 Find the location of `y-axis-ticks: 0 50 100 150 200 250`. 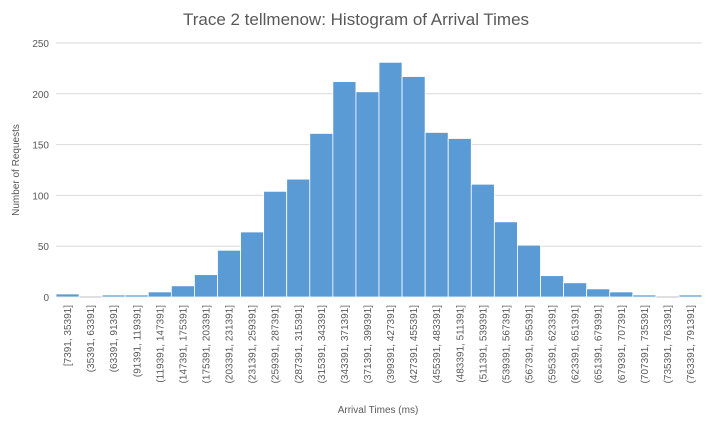

y-axis-ticks: 0 50 100 150 200 250 is located at coordinates (40, 171).